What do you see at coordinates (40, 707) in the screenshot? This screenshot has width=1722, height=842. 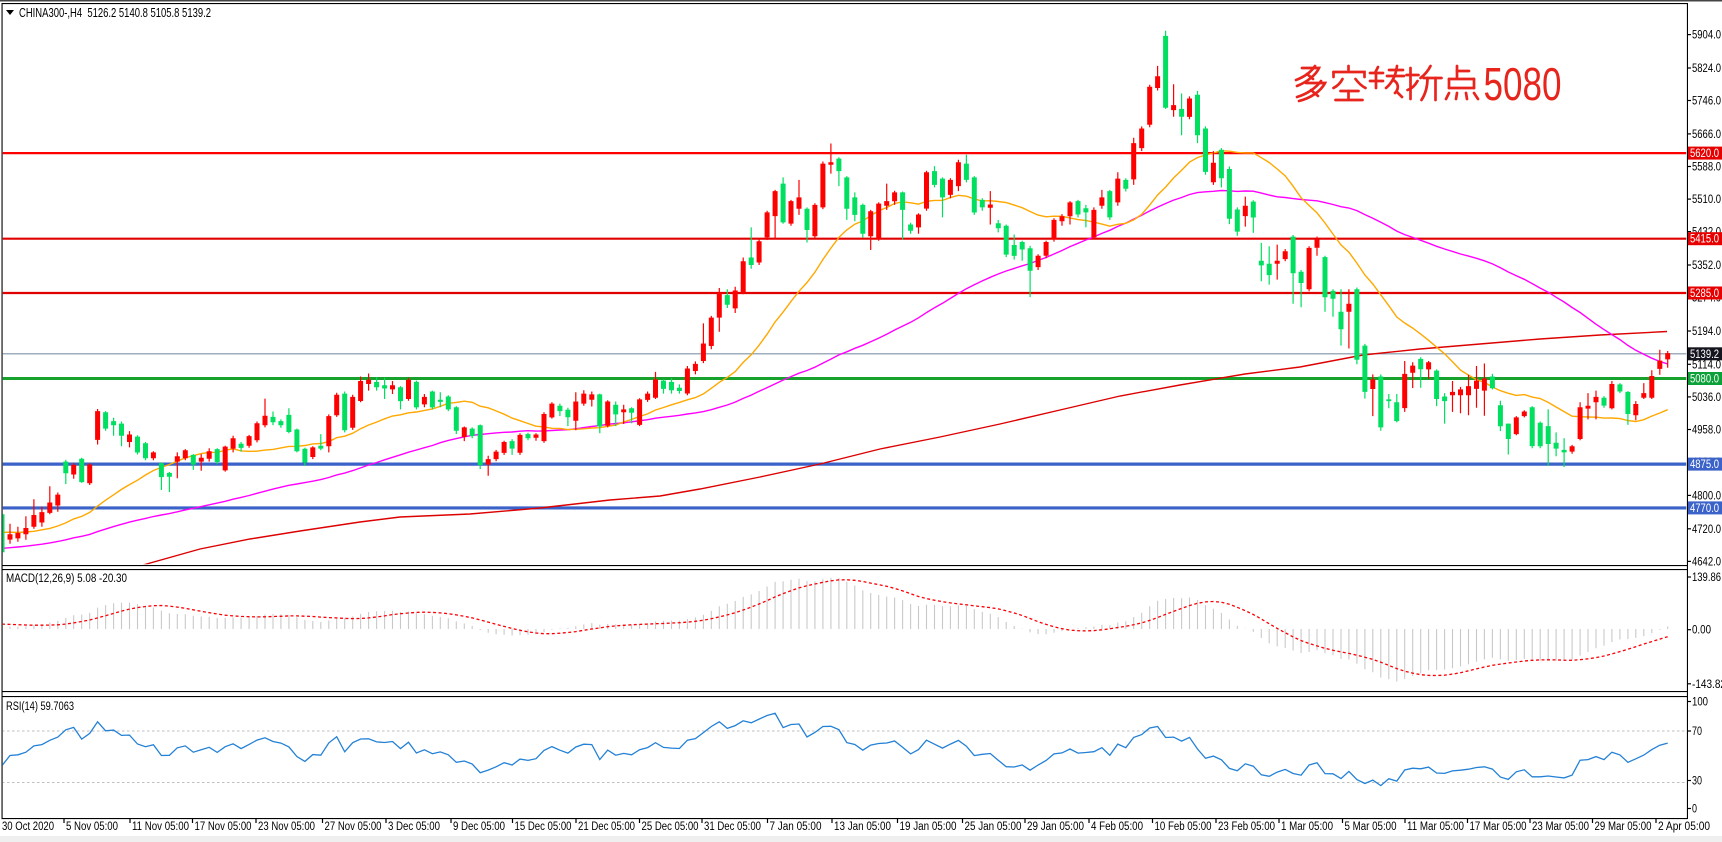 I see `svg-text: RSI(14) 59.7063` at bounding box center [40, 707].